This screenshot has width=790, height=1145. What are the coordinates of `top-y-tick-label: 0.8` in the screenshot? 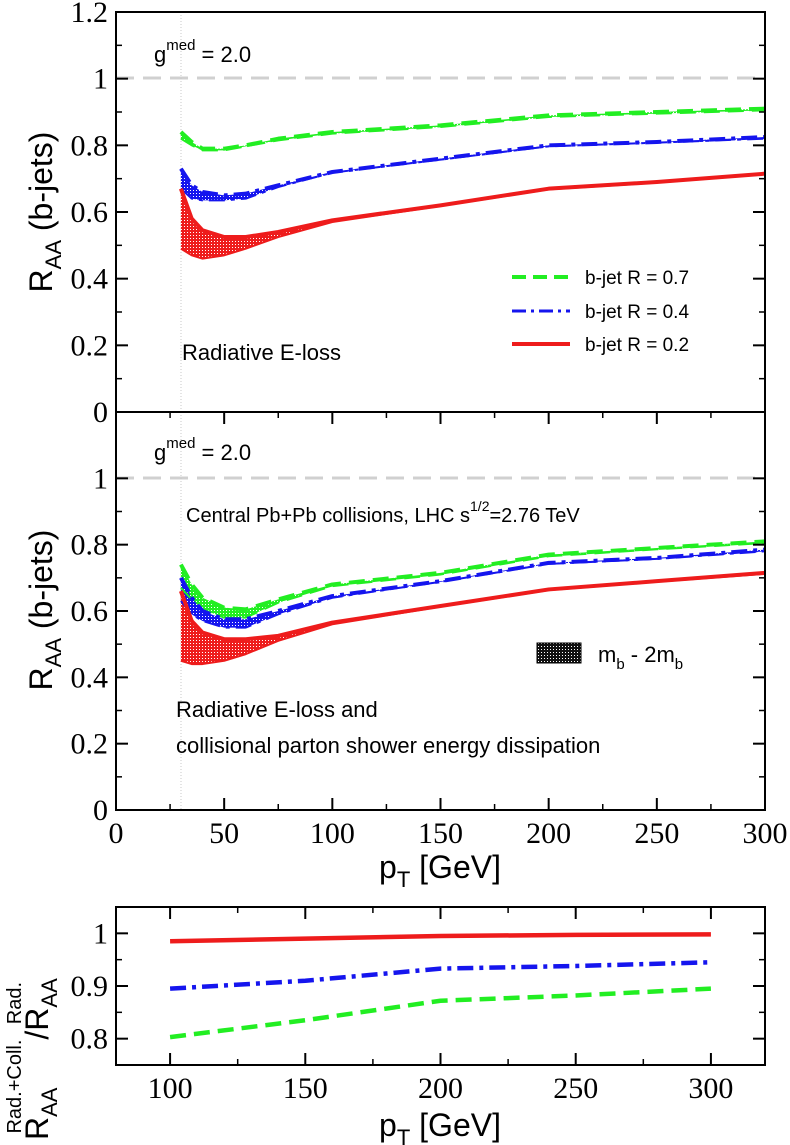 It's located at (90, 145).